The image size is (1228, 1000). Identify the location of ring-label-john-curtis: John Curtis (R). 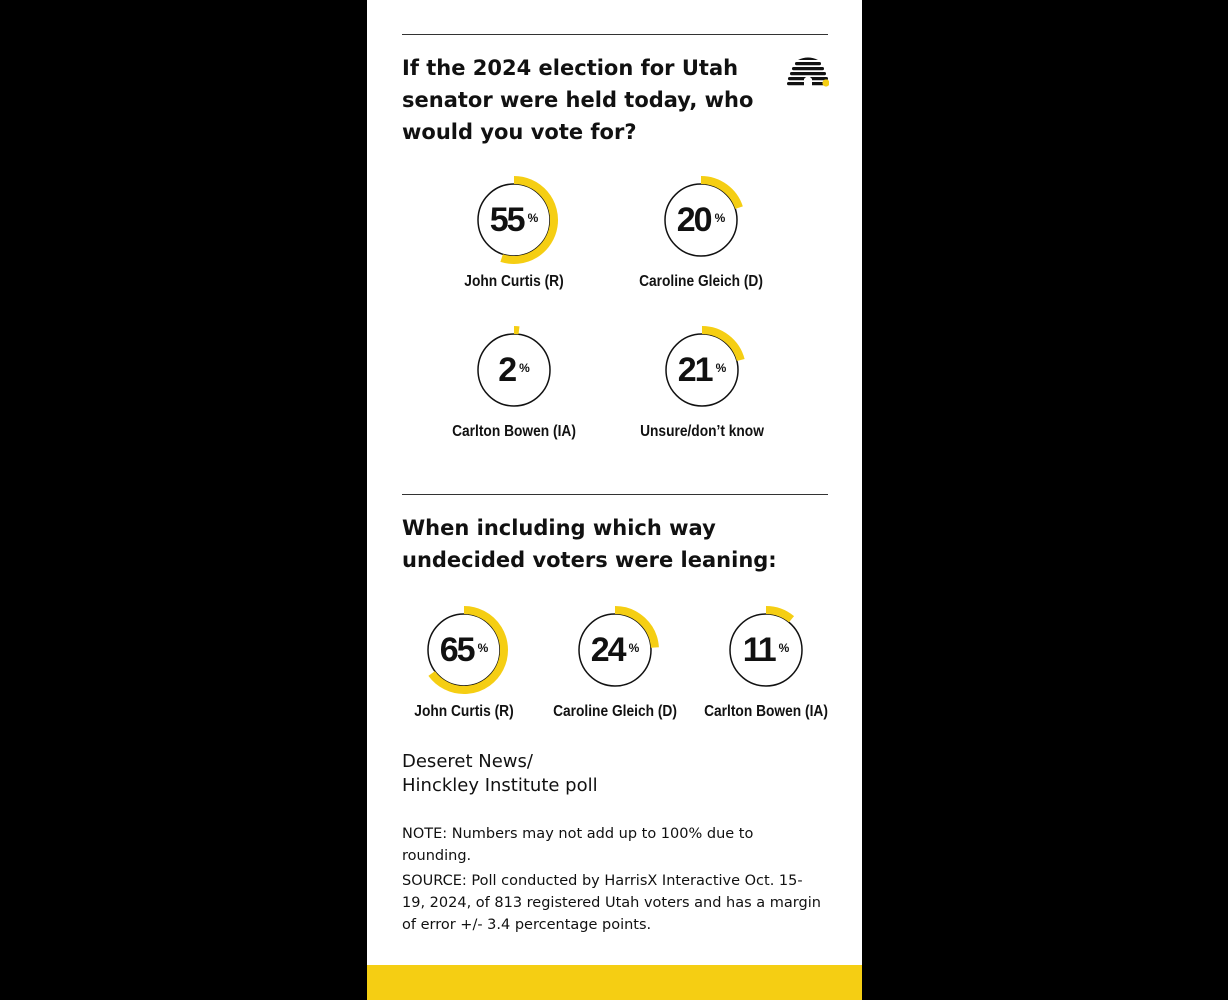
(514, 281).